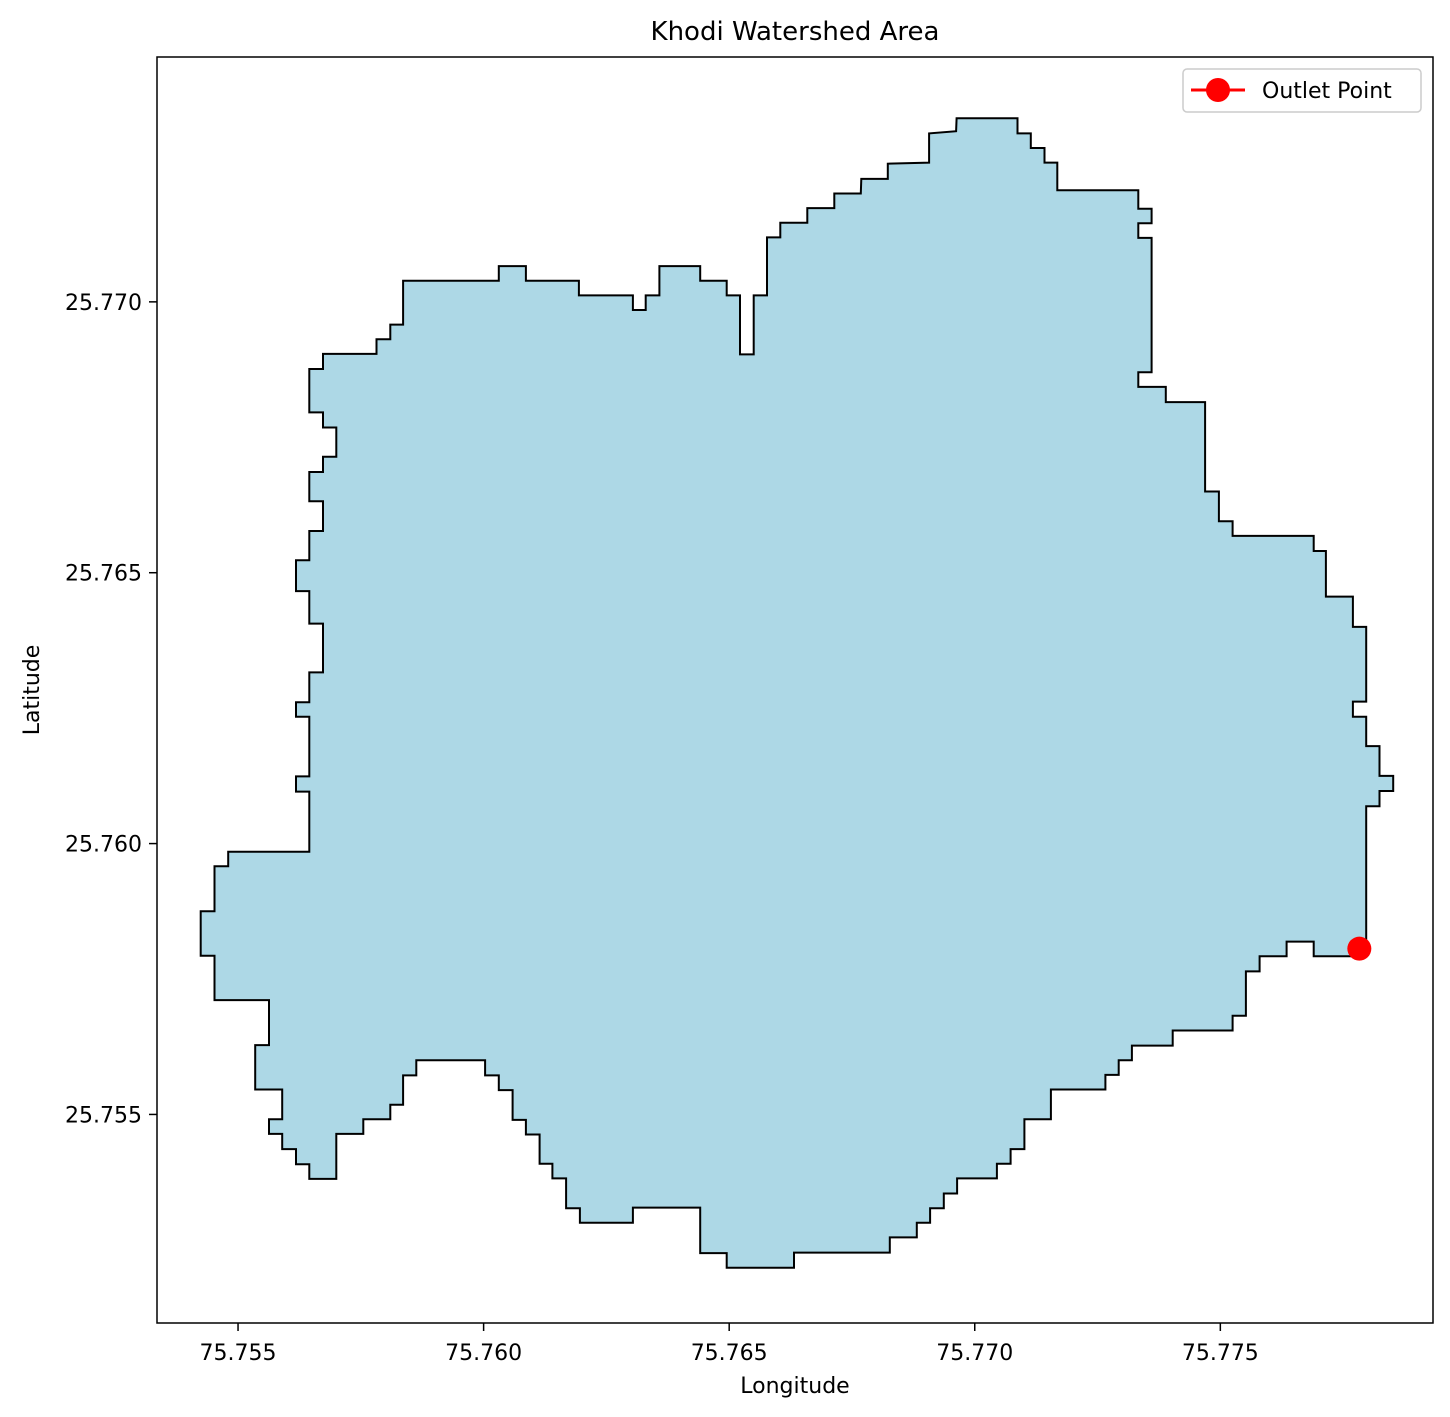  Describe the element at coordinates (103, 574) in the screenshot. I see `y-tick-label: 25.765` at that location.